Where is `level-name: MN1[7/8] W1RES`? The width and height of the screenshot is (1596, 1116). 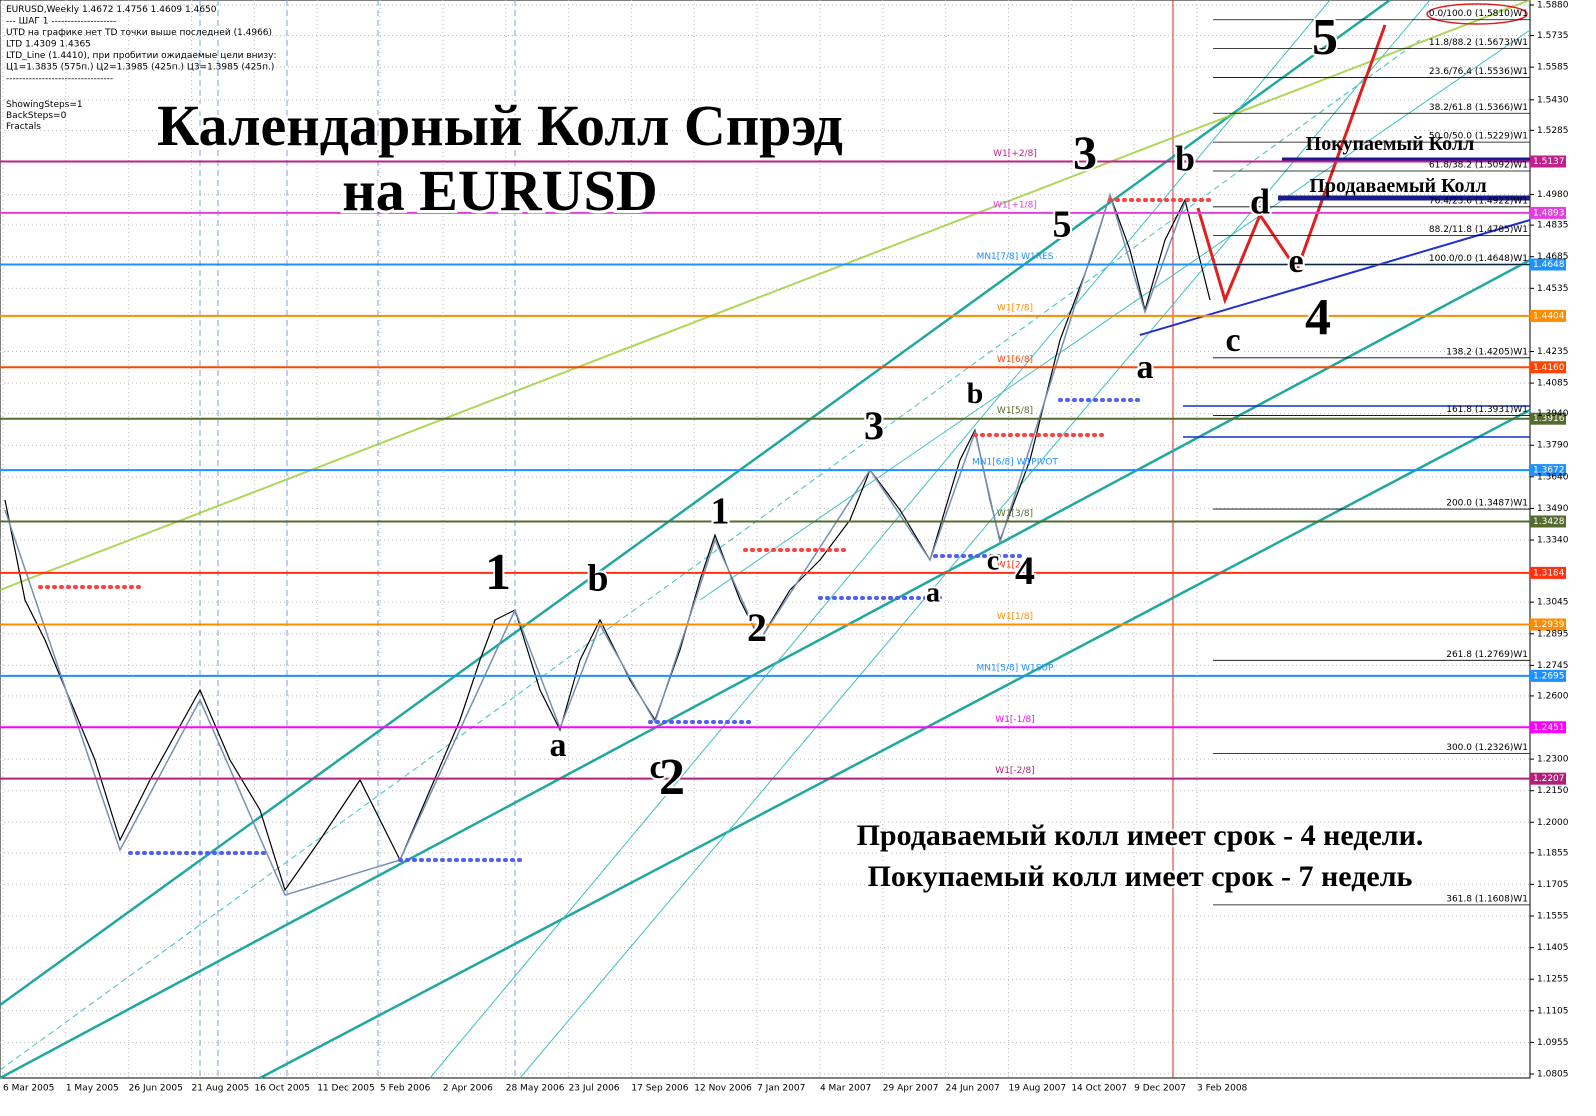 level-name: MN1[7/8] W1RES is located at coordinates (1015, 257).